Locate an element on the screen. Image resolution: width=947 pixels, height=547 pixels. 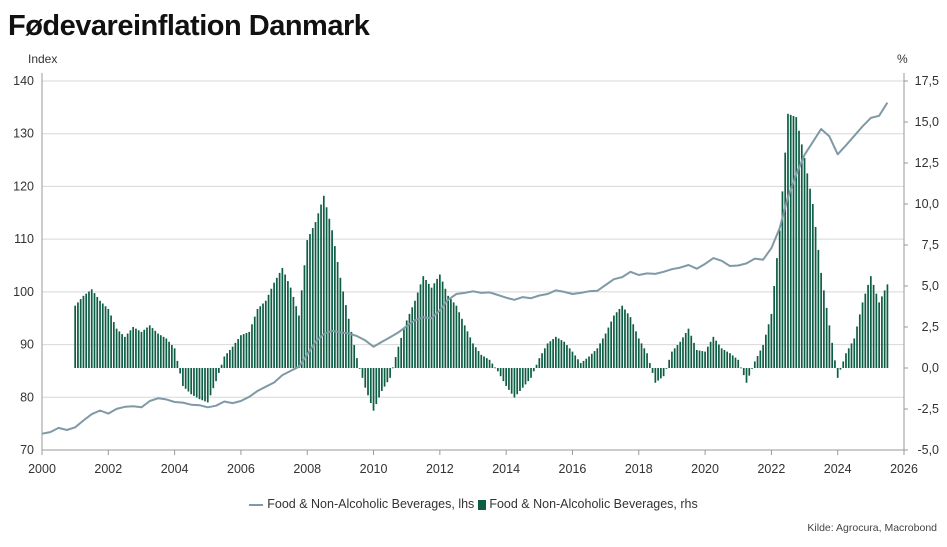
right-tick-label: -2,5 is located at coordinates (928, 409).